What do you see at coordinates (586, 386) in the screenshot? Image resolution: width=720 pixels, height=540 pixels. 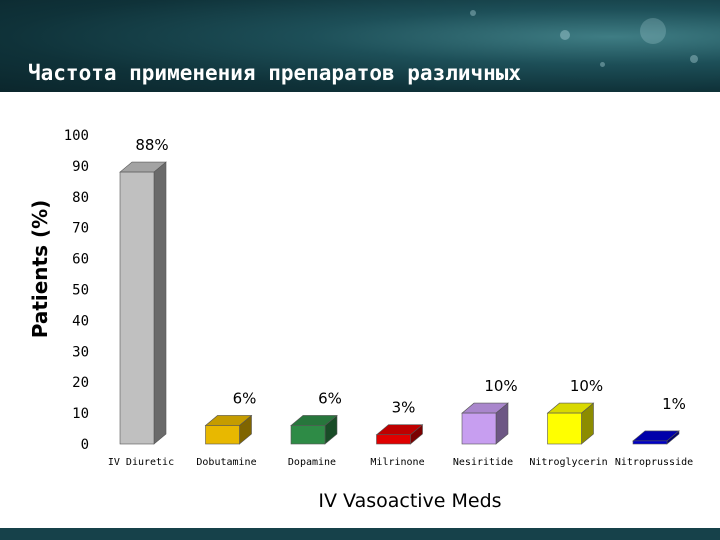 I see `data-label-6: 10%` at bounding box center [586, 386].